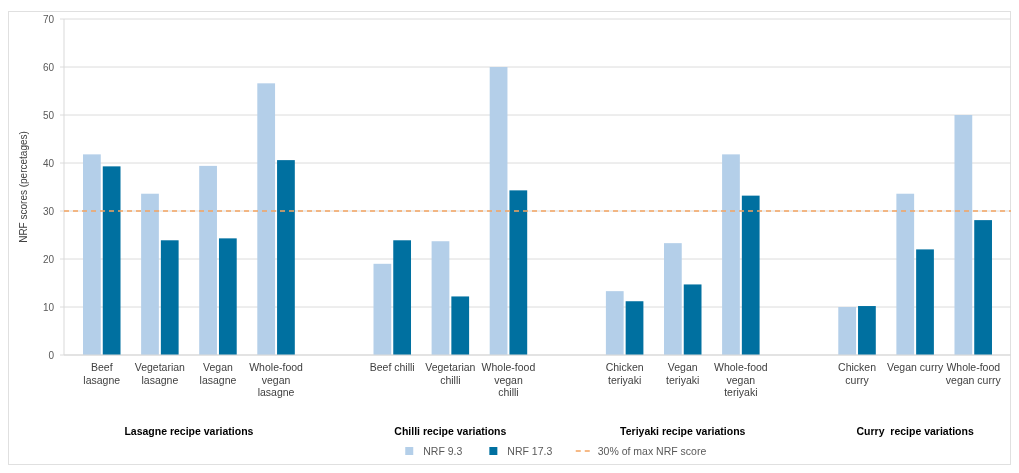  Describe the element at coordinates (102, 373) in the screenshot. I see `x-tick-label: Beef lasagne` at that location.